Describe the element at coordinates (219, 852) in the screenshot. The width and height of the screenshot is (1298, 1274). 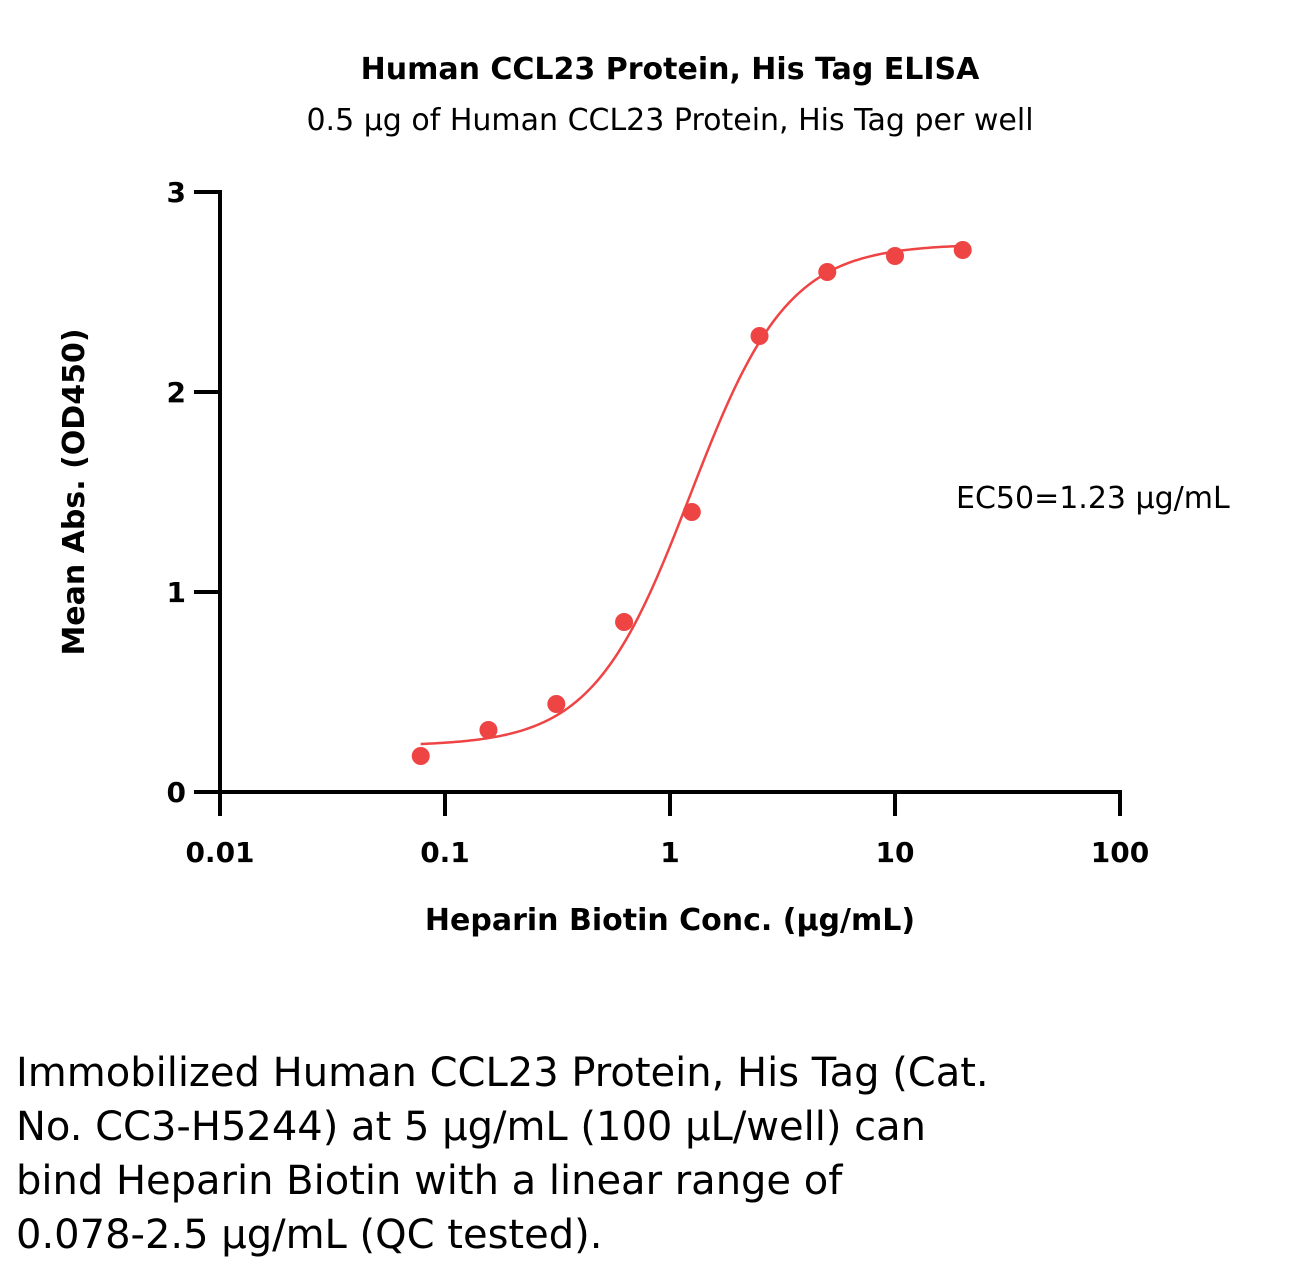
I see `x-tick-label: 0.01` at that location.